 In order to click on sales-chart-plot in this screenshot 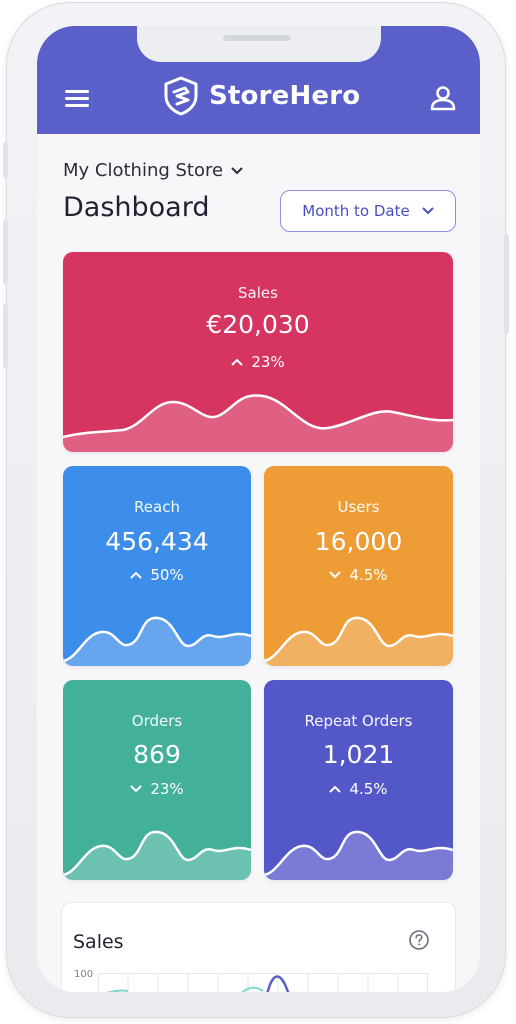, I will do `click(263, 982)`.